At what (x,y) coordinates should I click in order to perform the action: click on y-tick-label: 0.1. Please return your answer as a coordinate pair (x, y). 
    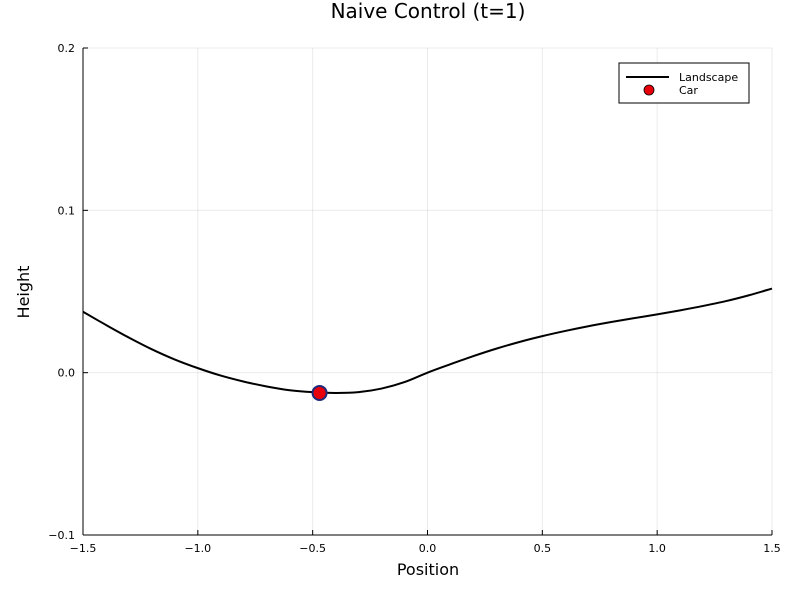
    Looking at the image, I should click on (67, 210).